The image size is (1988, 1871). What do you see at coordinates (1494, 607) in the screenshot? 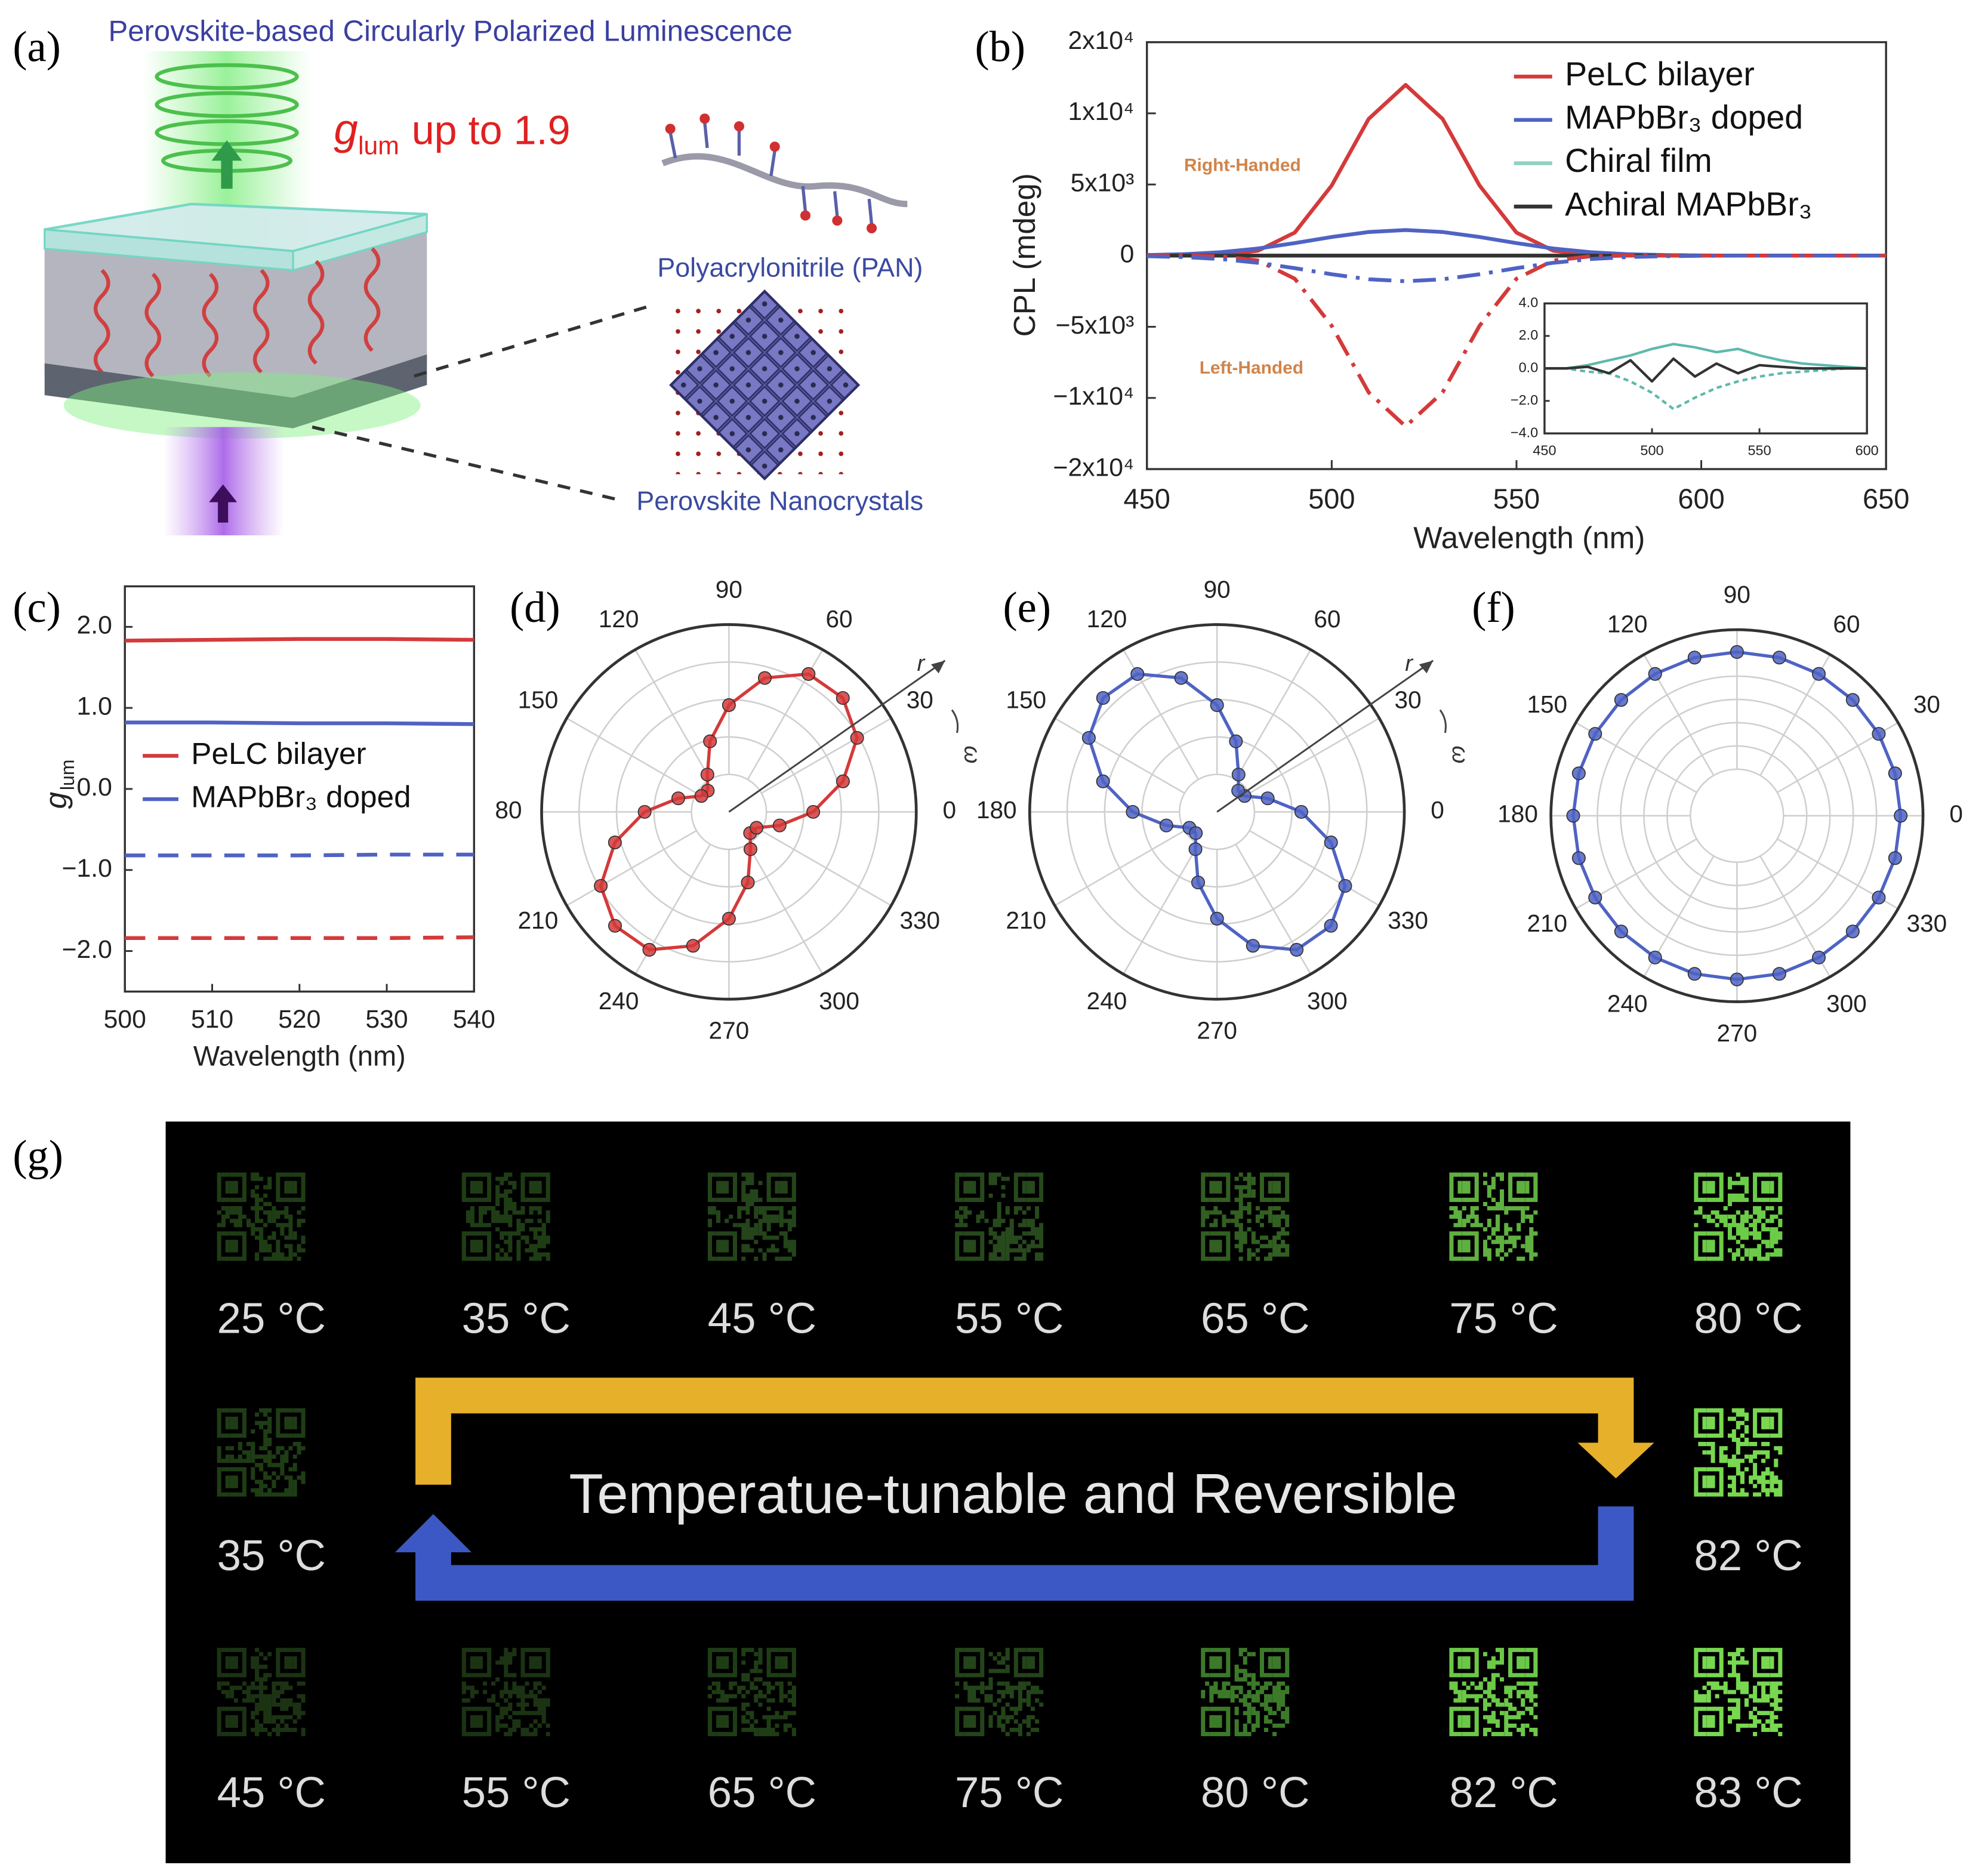
I see `panel-label: (f)` at bounding box center [1494, 607].